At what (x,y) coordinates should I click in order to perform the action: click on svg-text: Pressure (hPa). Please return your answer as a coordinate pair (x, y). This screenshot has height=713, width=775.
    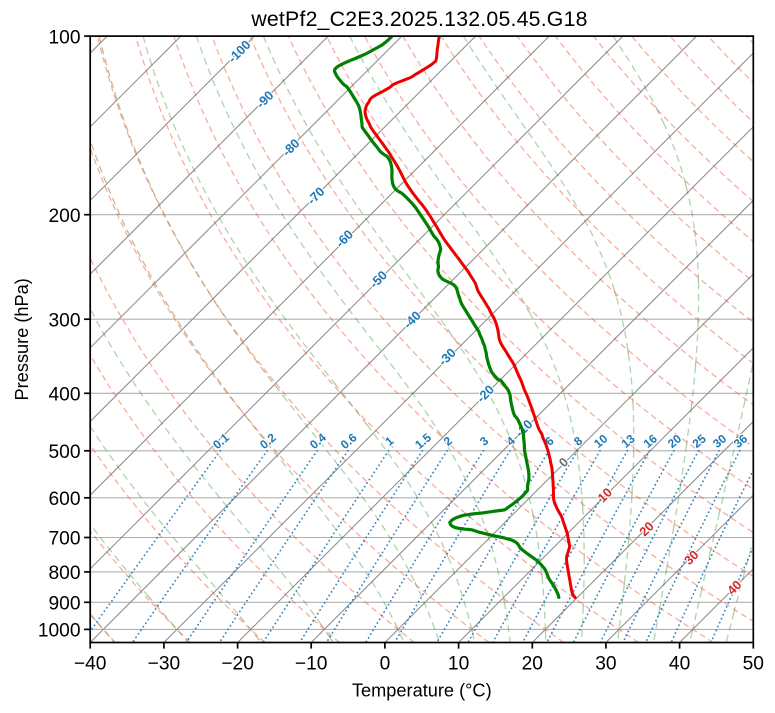
    Looking at the image, I should click on (22, 339).